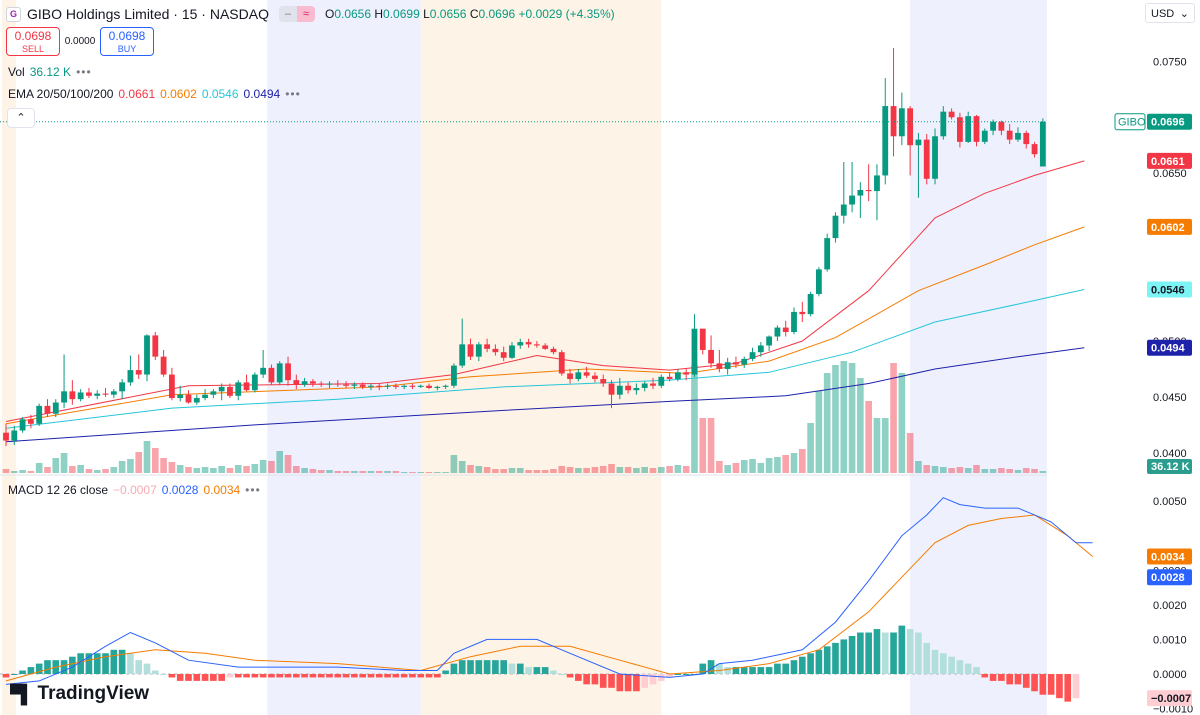  I want to click on macd-tick-label: 0.0000, so click(1170, 675).